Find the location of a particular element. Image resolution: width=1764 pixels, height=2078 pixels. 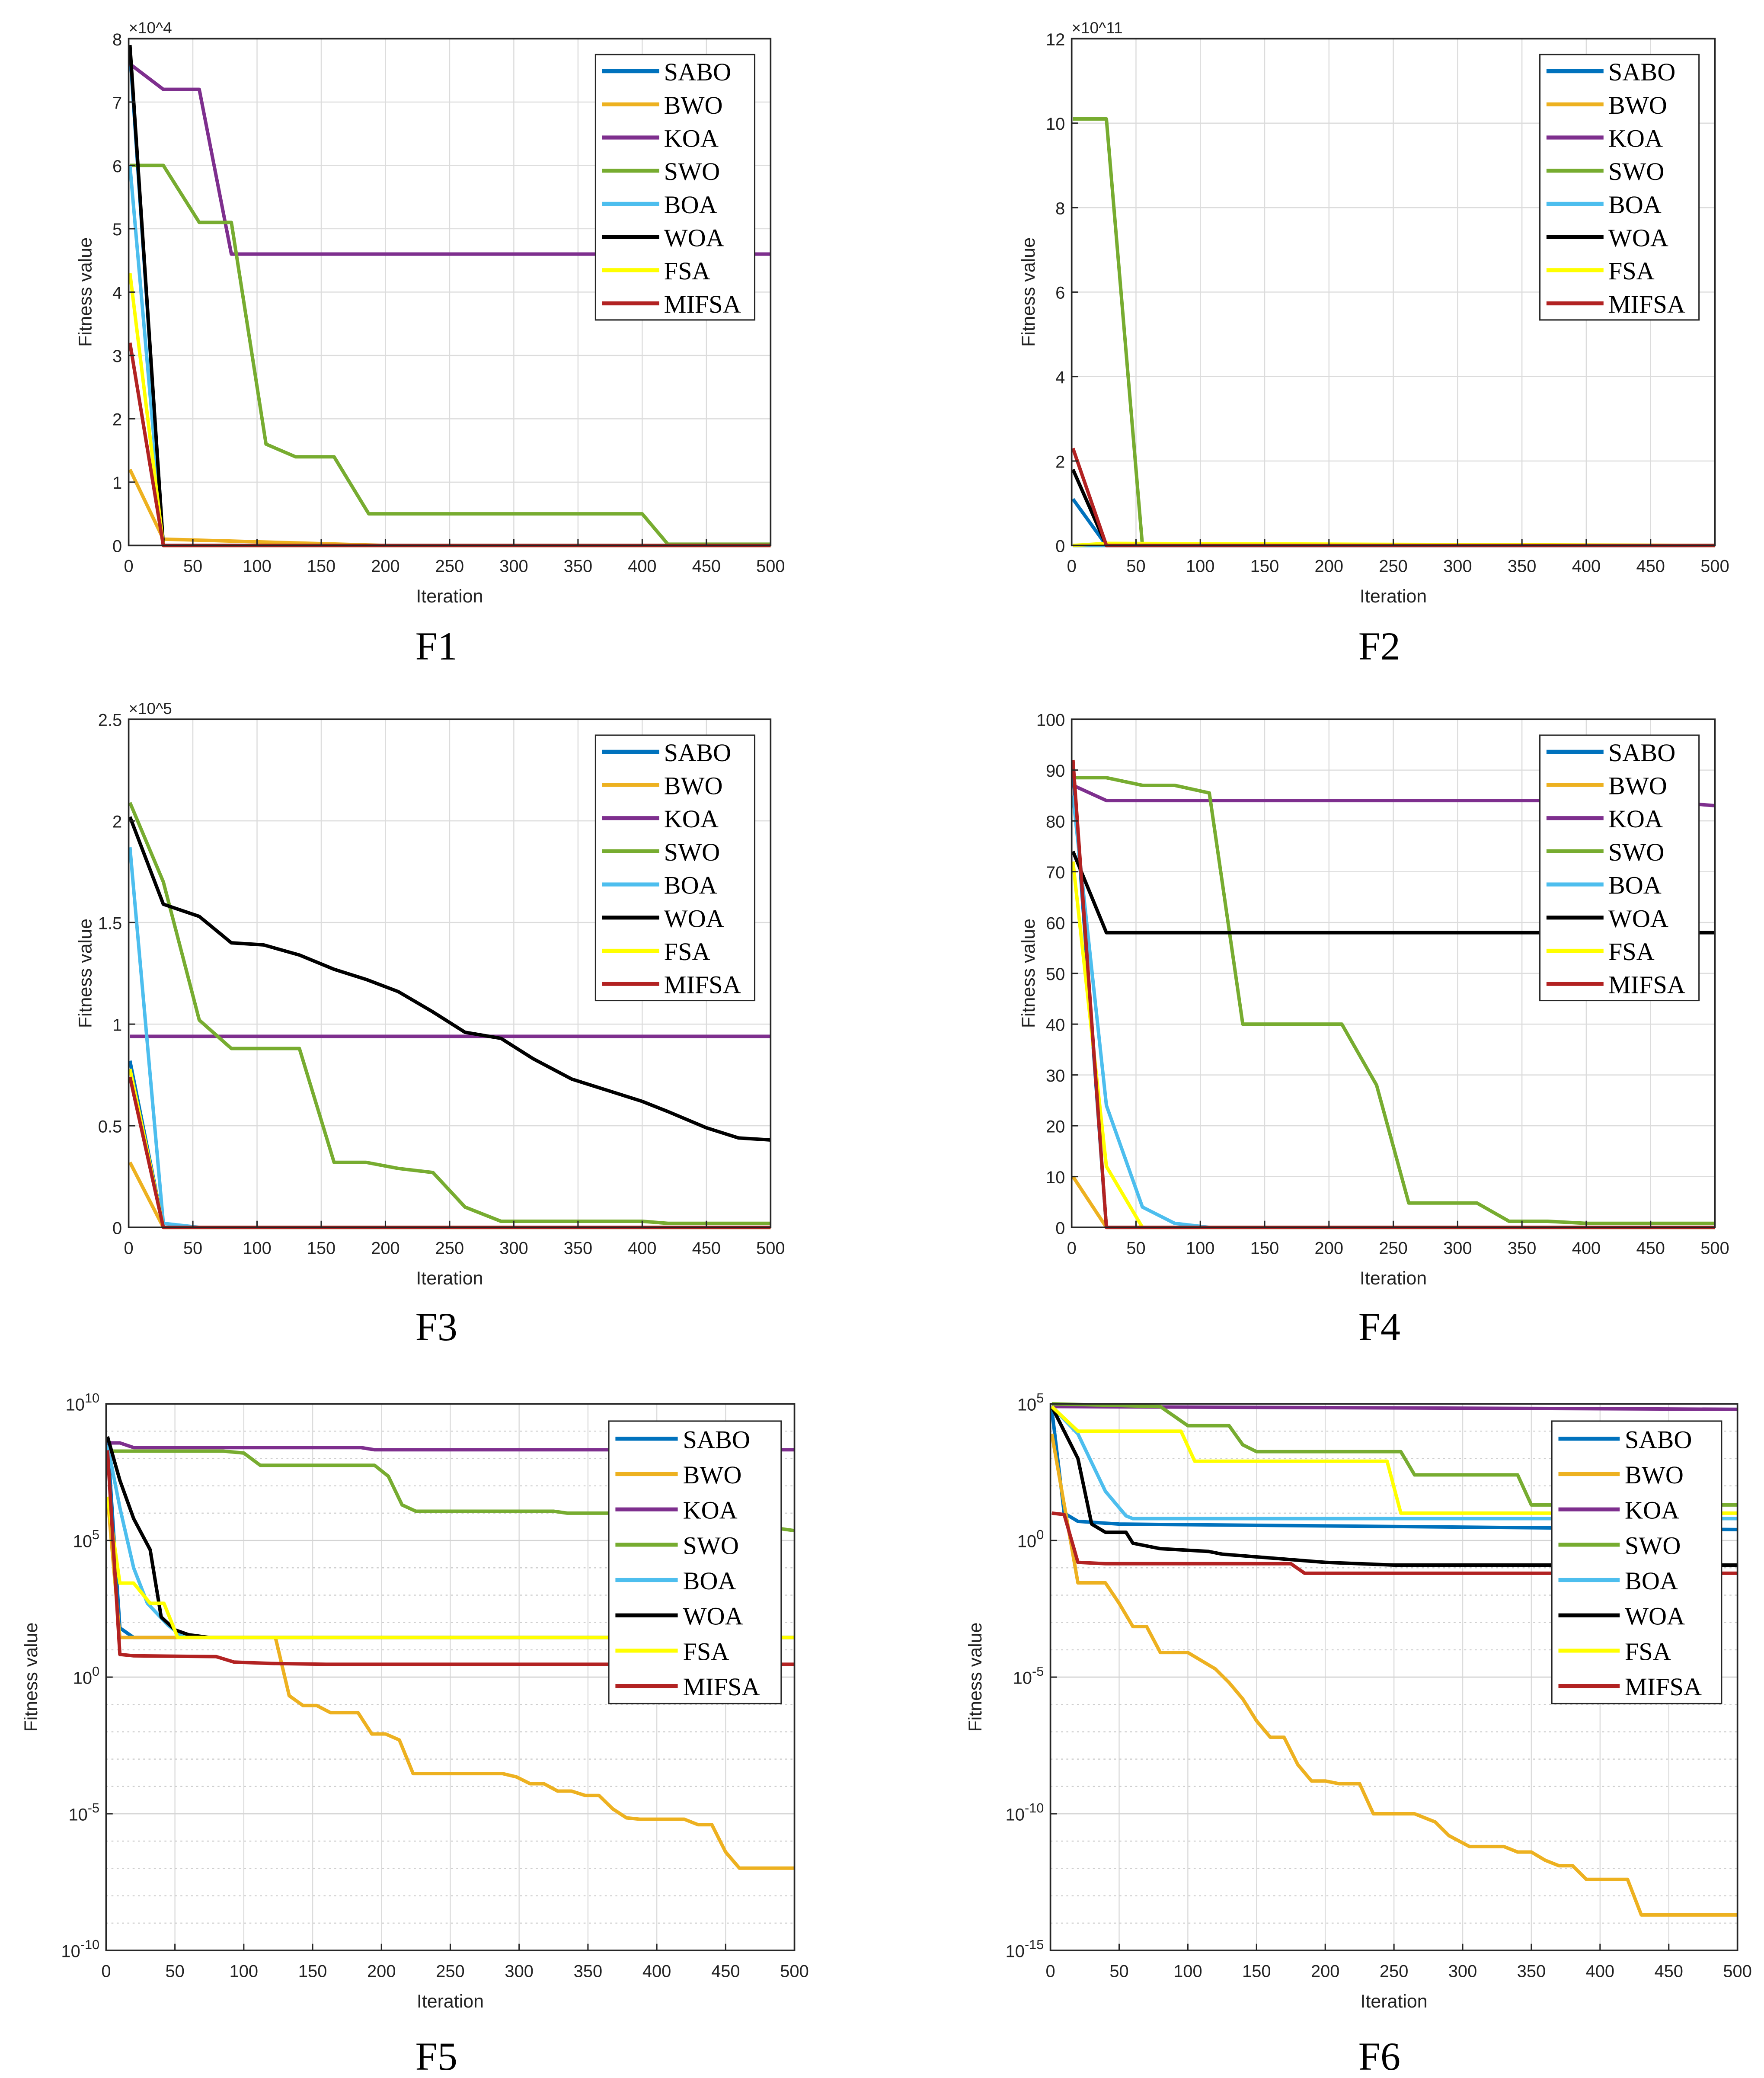

y-exponent-label: ×10^11 is located at coordinates (1097, 28).